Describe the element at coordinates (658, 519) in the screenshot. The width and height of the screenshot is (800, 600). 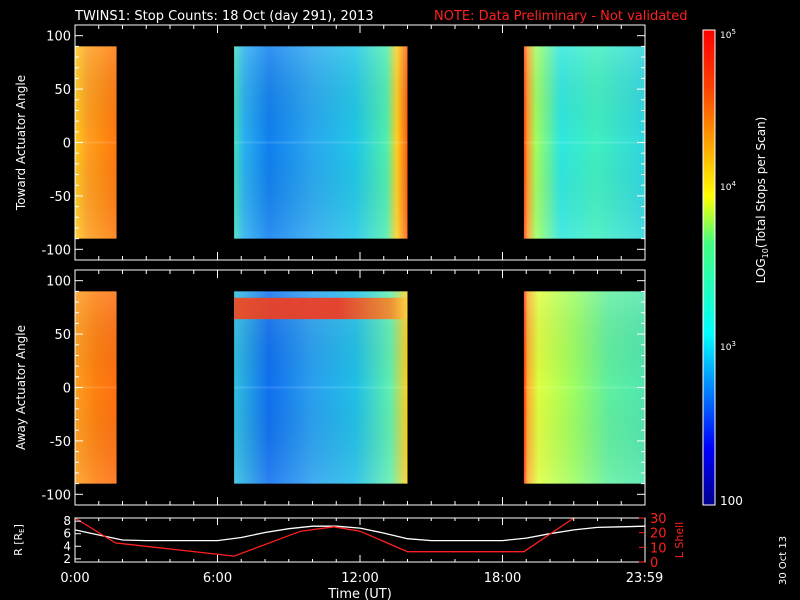
I see `y-tick-label-right: 30` at that location.